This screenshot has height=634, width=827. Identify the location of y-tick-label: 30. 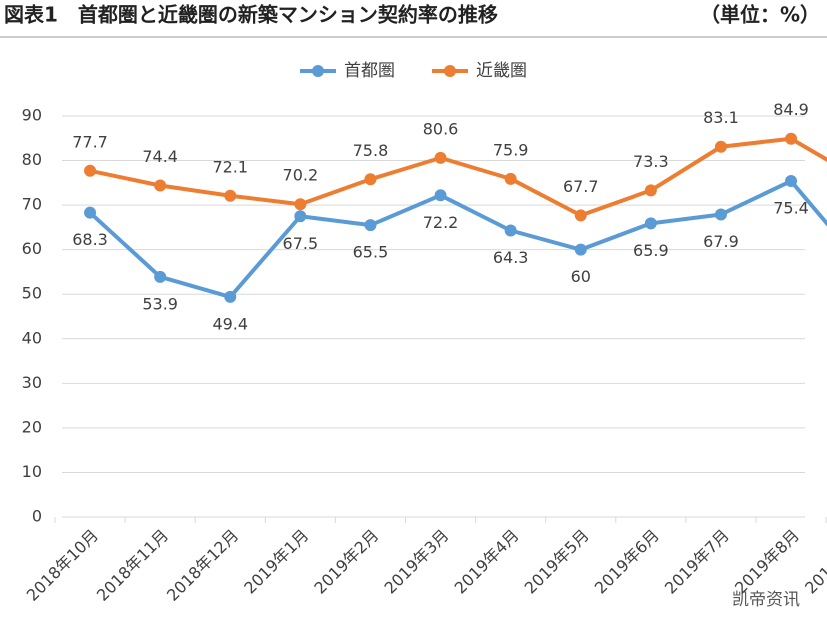
(32, 382).